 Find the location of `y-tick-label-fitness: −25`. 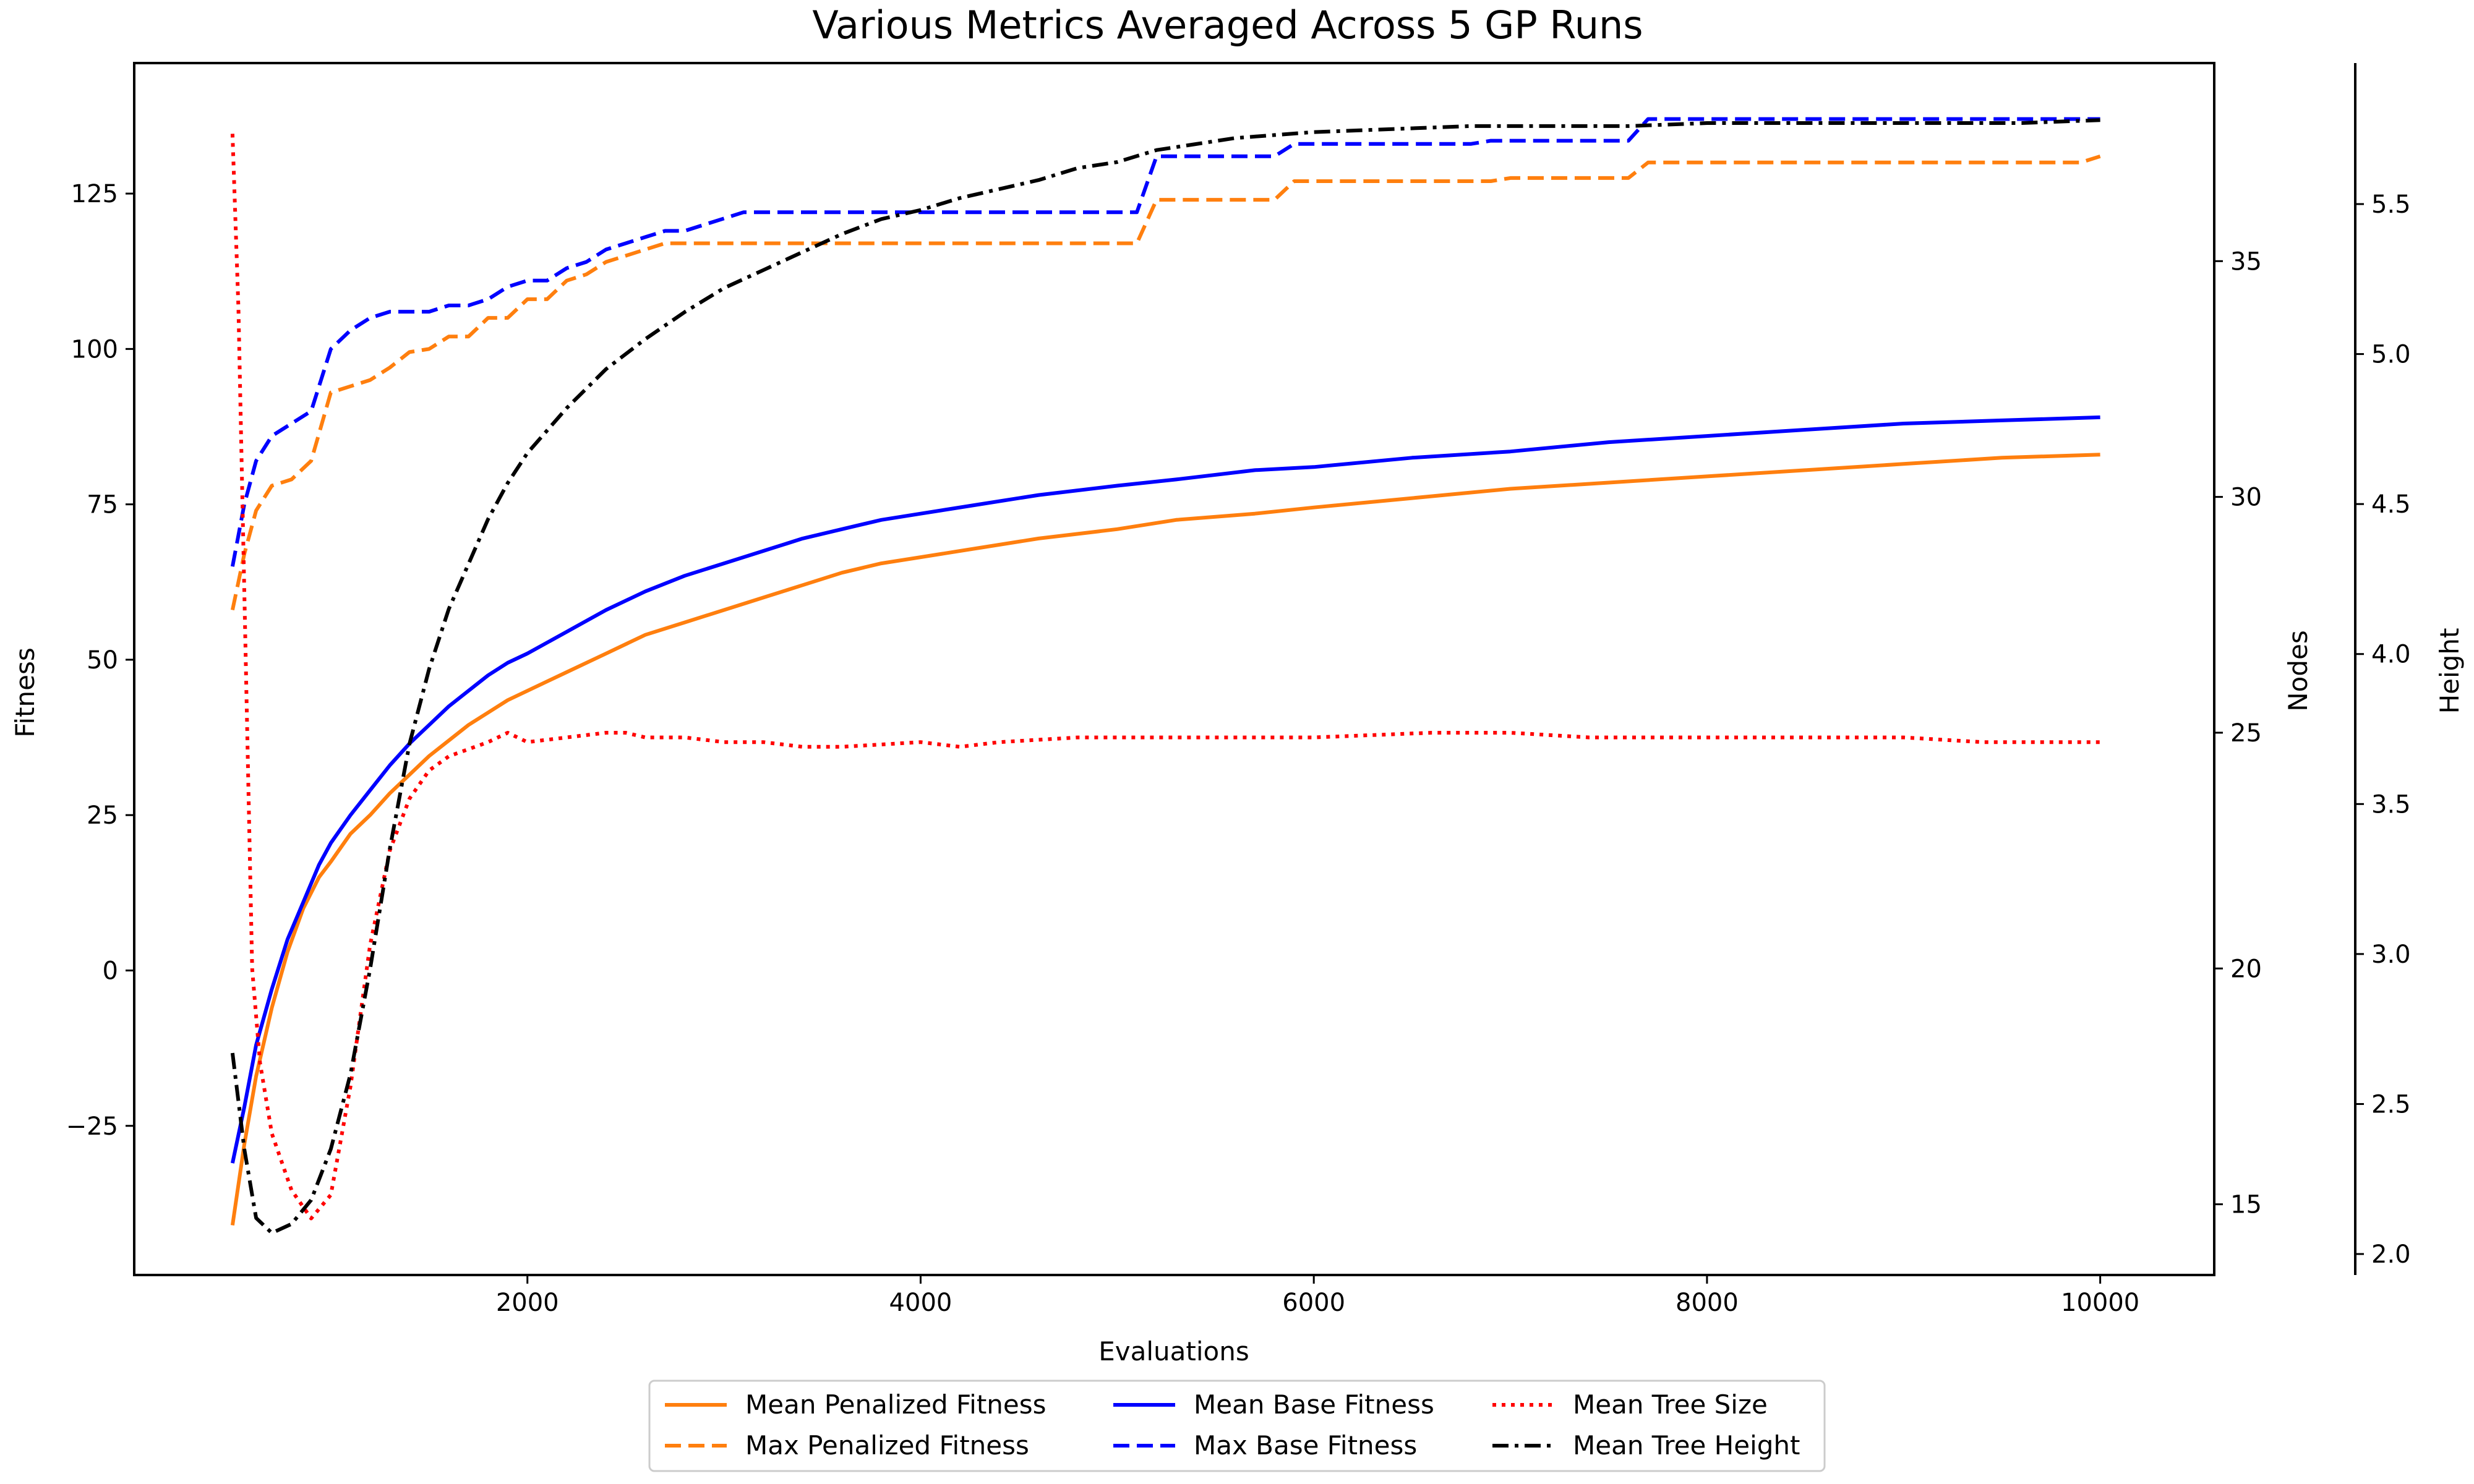

y-tick-label-fitness: −25 is located at coordinates (92, 1126).